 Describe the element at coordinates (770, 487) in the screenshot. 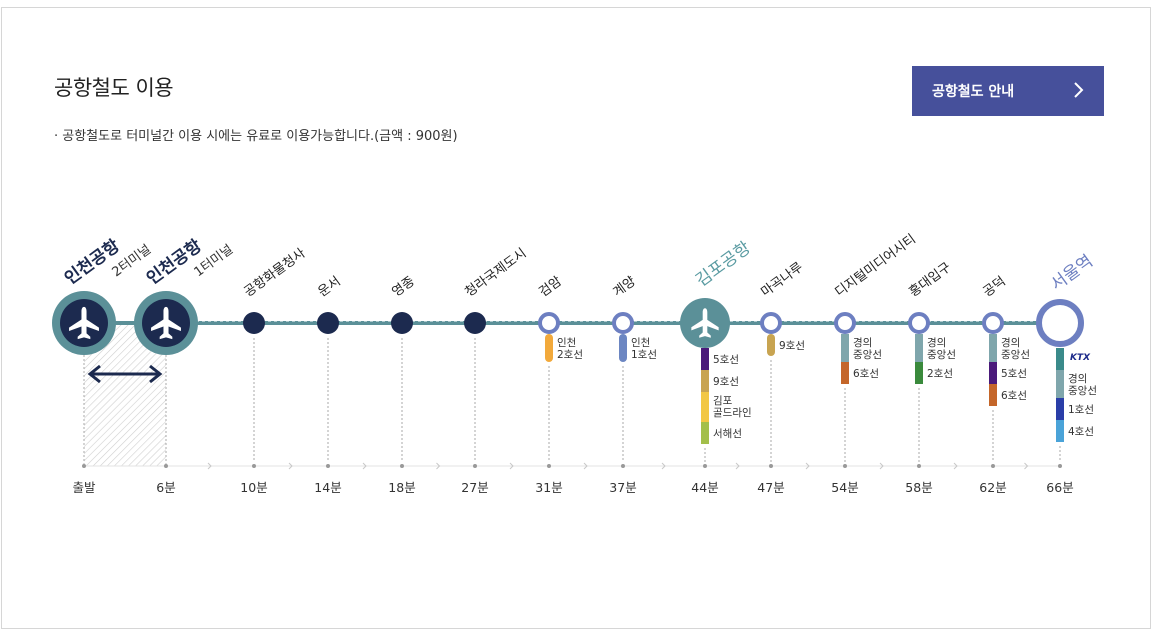

I see `travel-time: 47분` at that location.